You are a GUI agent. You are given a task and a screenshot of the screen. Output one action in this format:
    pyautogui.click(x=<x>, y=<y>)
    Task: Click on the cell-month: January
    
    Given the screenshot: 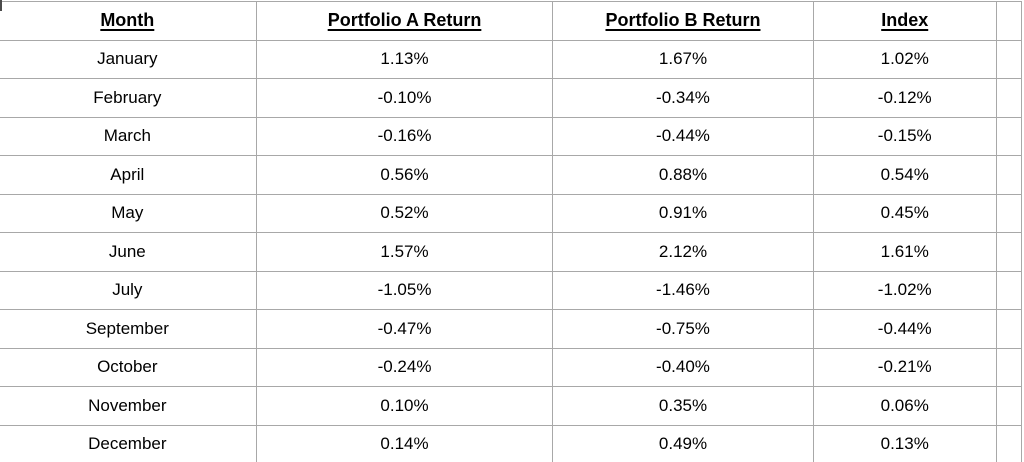 What is the action you would take?
    pyautogui.click(x=128, y=59)
    